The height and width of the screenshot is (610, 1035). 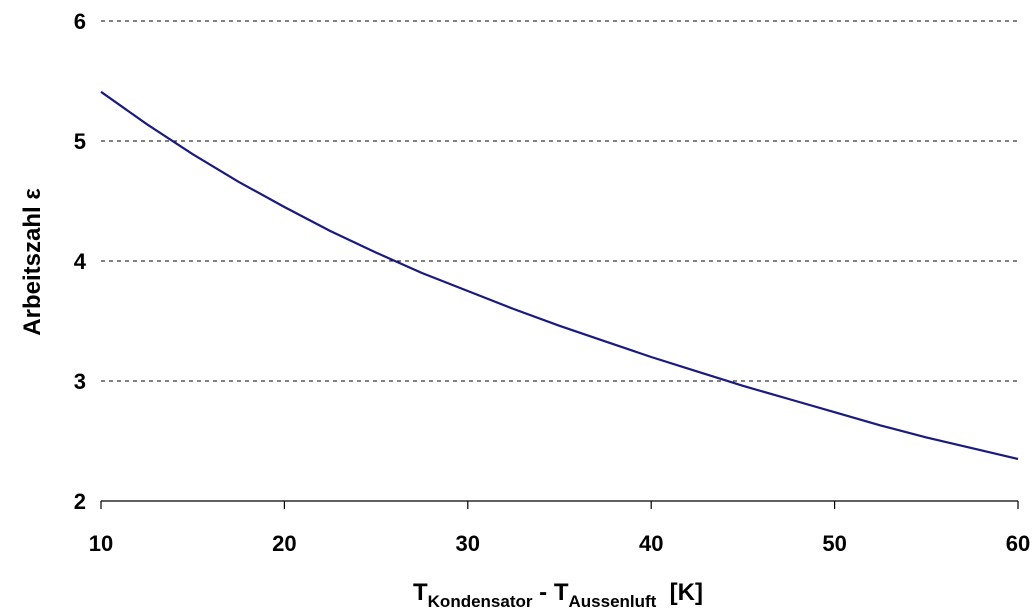 What do you see at coordinates (559, 543) in the screenshot?
I see `x-tick-labels: 10 20 30 40 50 60` at bounding box center [559, 543].